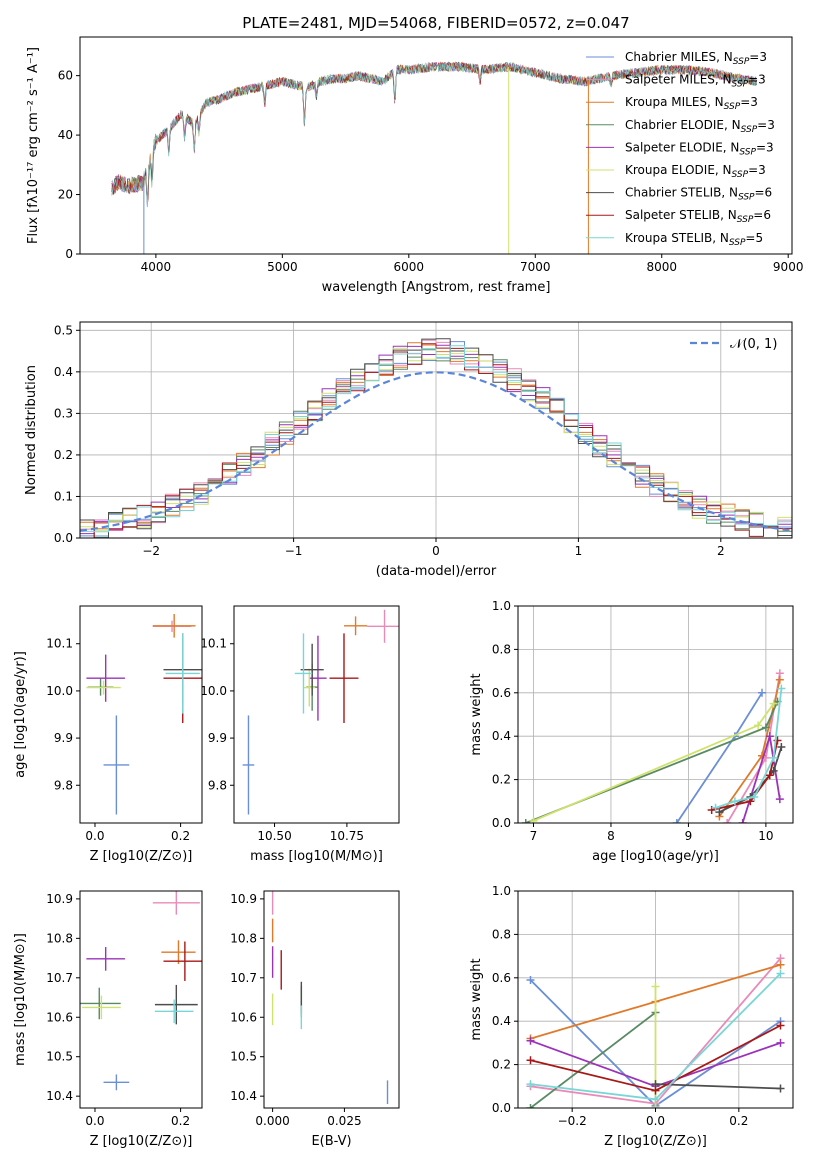 This screenshot has width=819, height=1170. I want to click on legend-label-main: Chabrier MILES, N, so click(679, 57).